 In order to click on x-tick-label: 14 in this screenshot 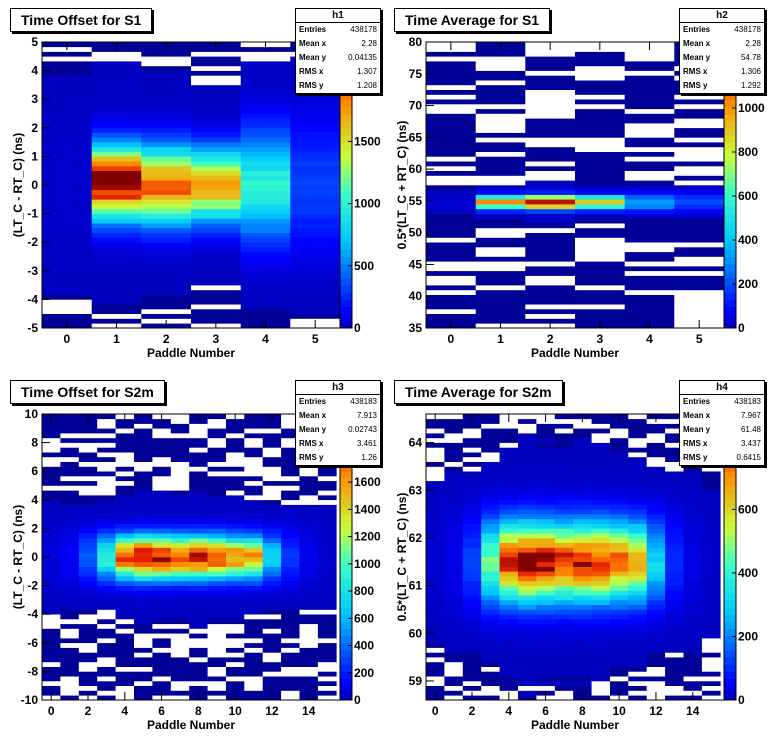, I will do `click(693, 711)`.